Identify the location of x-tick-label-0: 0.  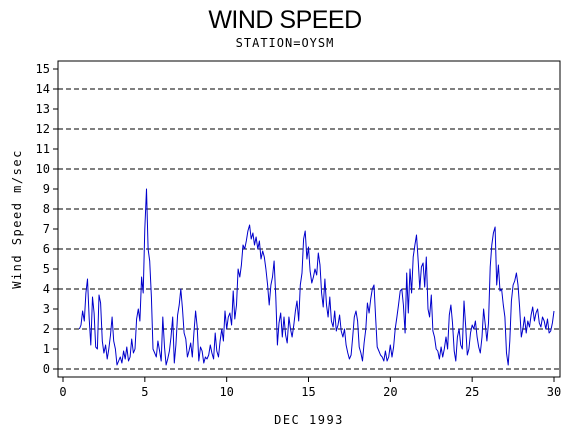
(62, 392).